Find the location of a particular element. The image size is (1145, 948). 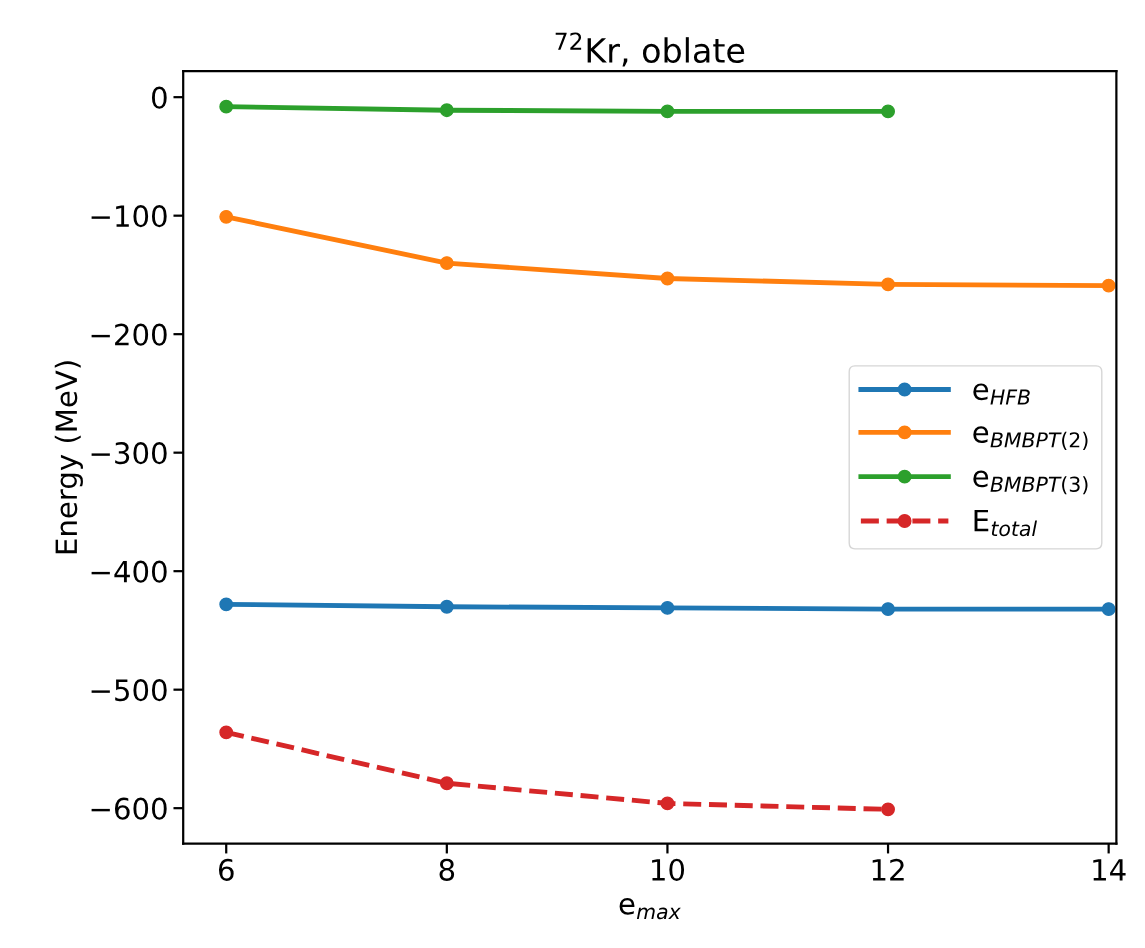

legend-label: e$_{HFB}$ is located at coordinates (1001, 394).